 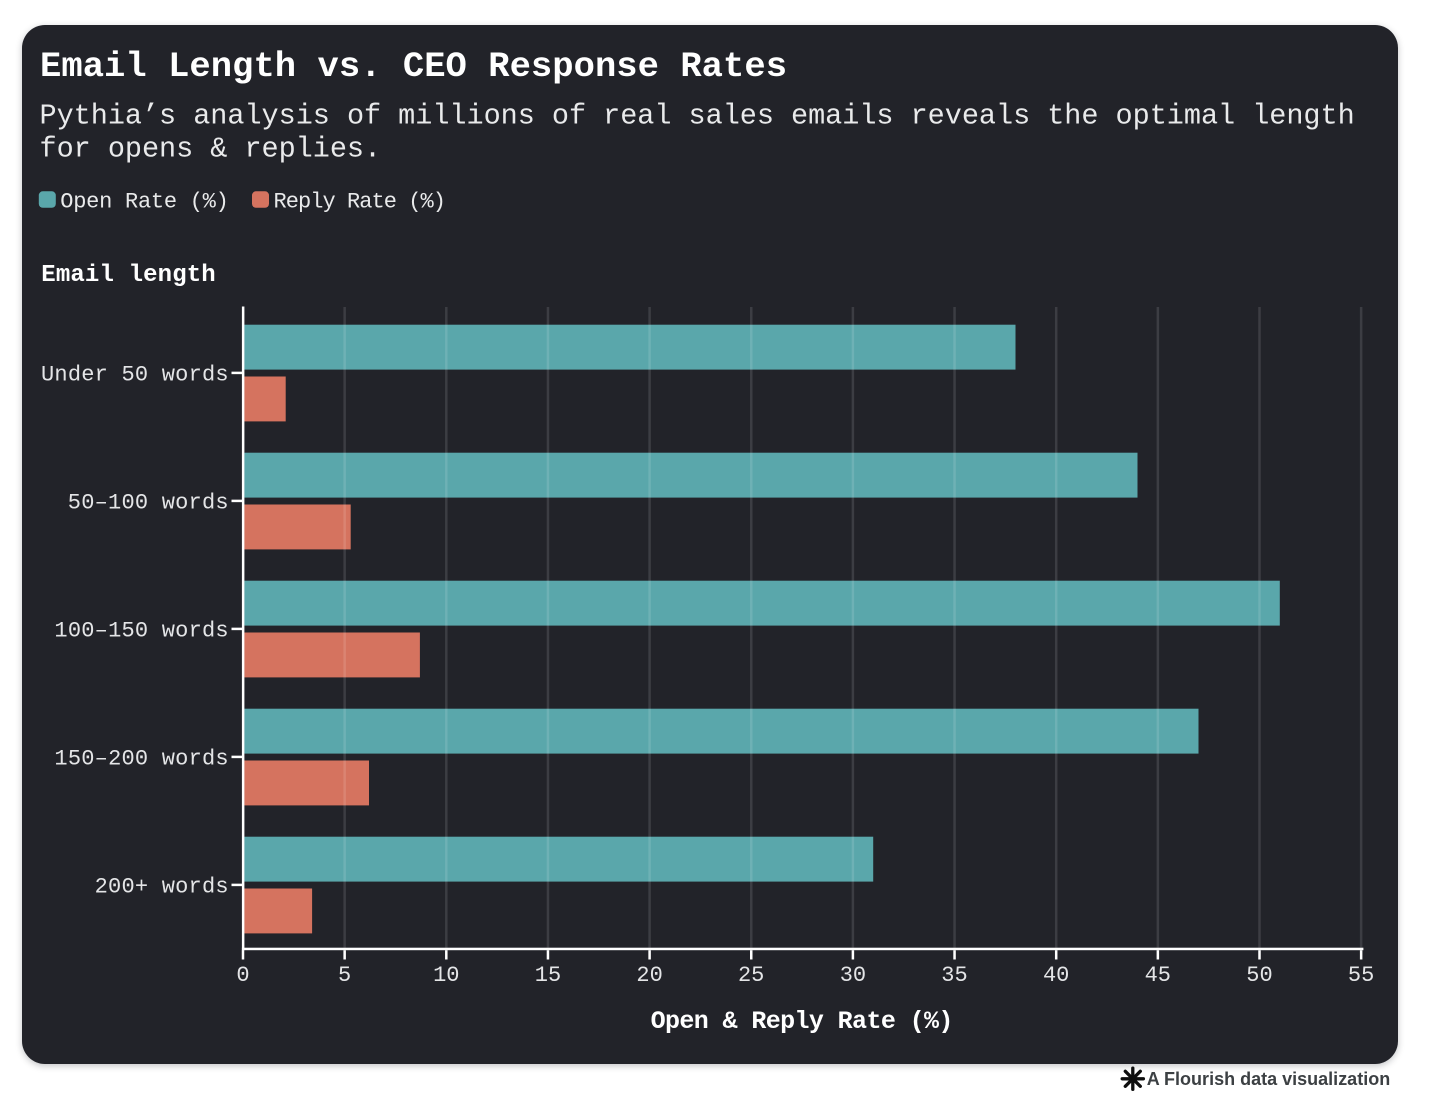 What do you see at coordinates (1158, 975) in the screenshot?
I see `svg-text: 45` at bounding box center [1158, 975].